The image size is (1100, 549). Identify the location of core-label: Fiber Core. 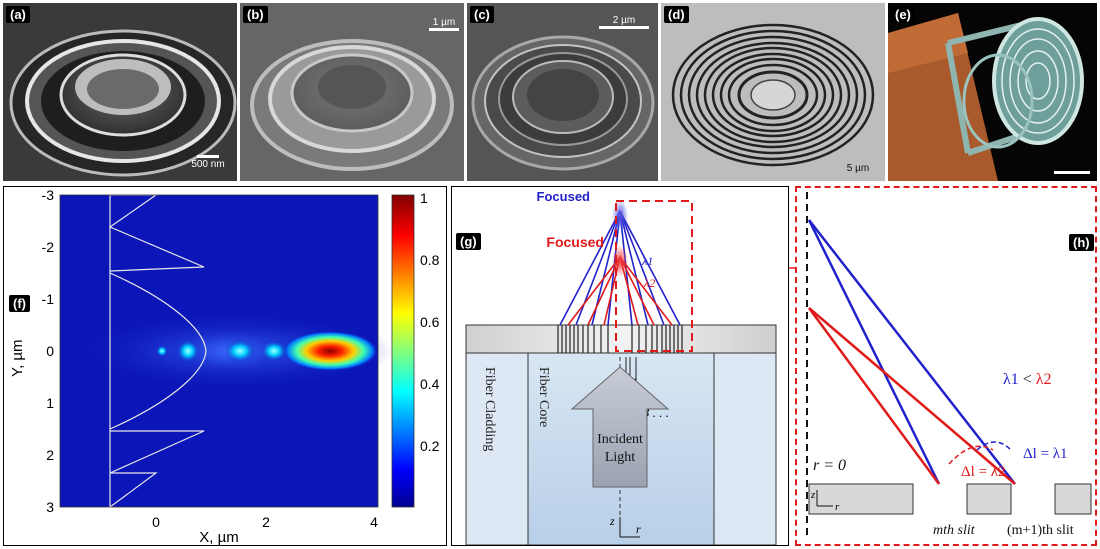
(543, 397).